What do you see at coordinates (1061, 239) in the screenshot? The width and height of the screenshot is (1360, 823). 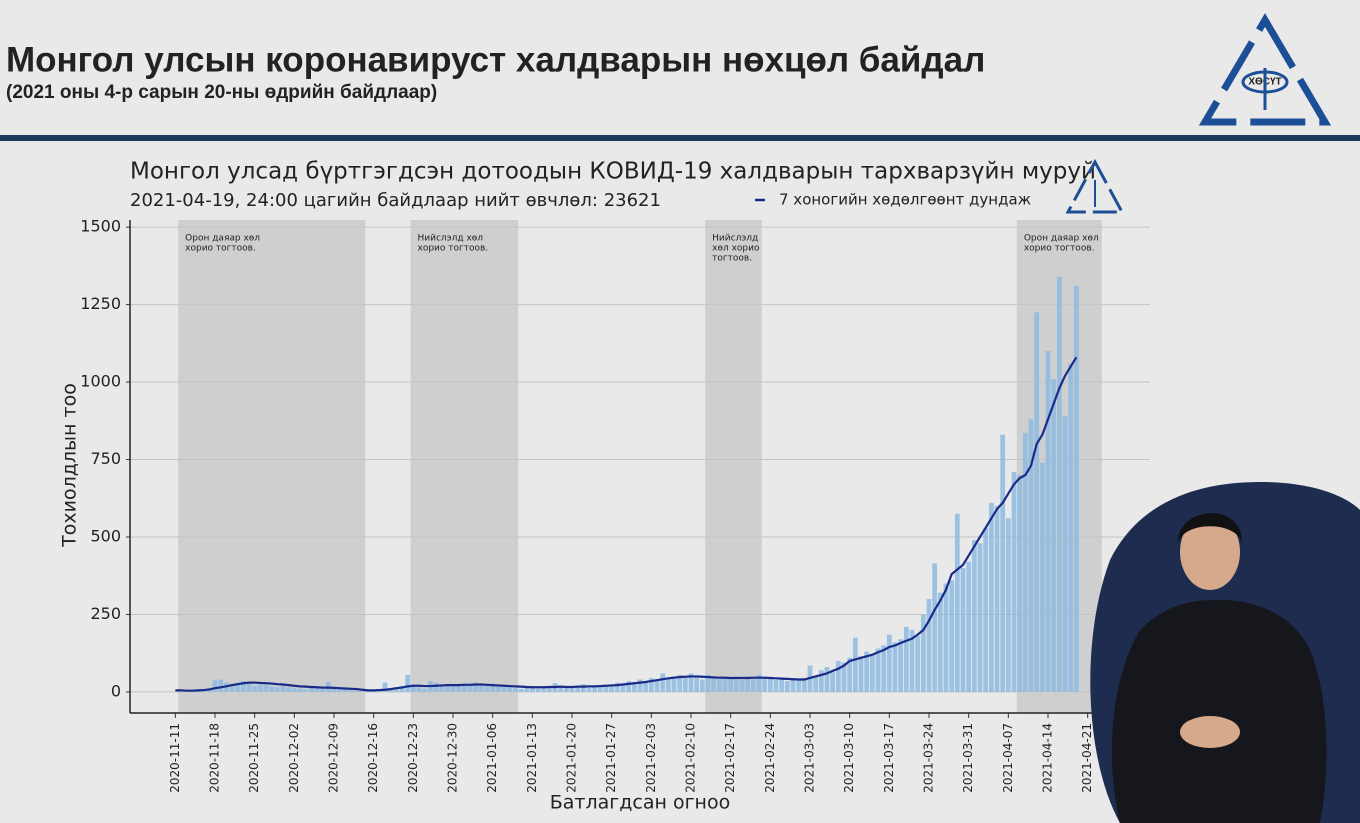 I see `region-label: Орон даяар хөл` at bounding box center [1061, 239].